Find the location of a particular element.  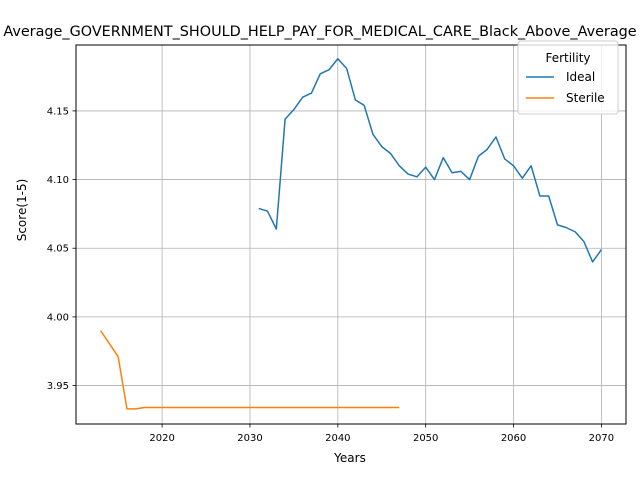

x-tick-label: 2020 is located at coordinates (161, 438).